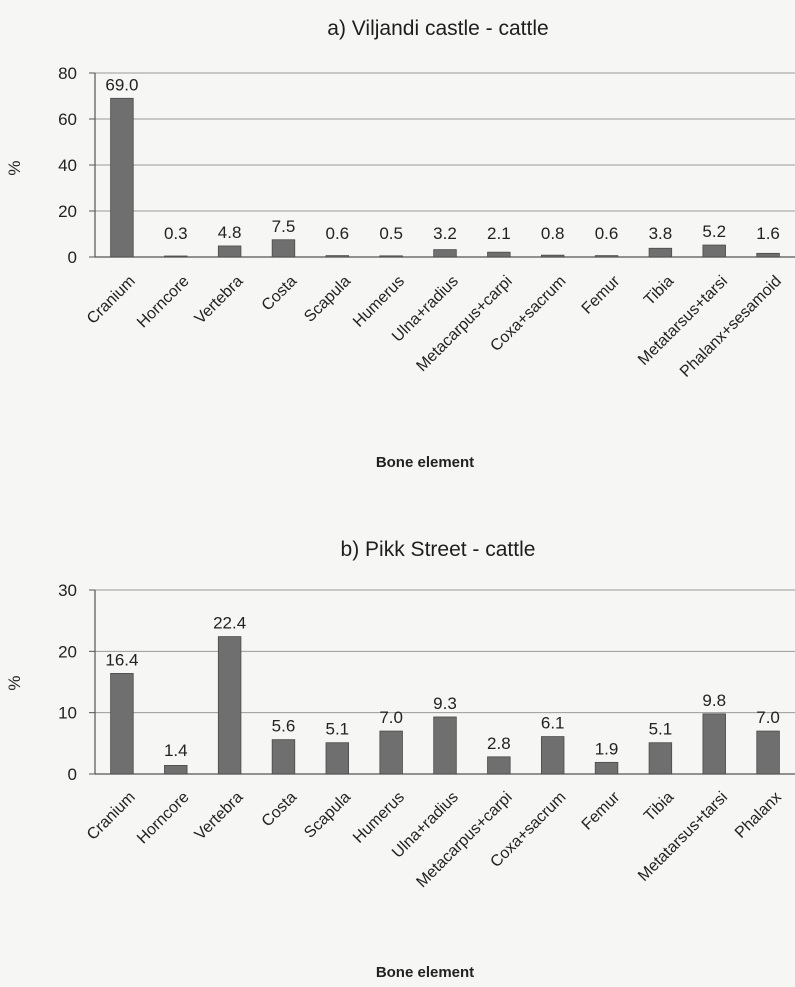 Image resolution: width=795 pixels, height=987 pixels. What do you see at coordinates (67, 590) in the screenshot?
I see `y-tick-label: 30` at bounding box center [67, 590].